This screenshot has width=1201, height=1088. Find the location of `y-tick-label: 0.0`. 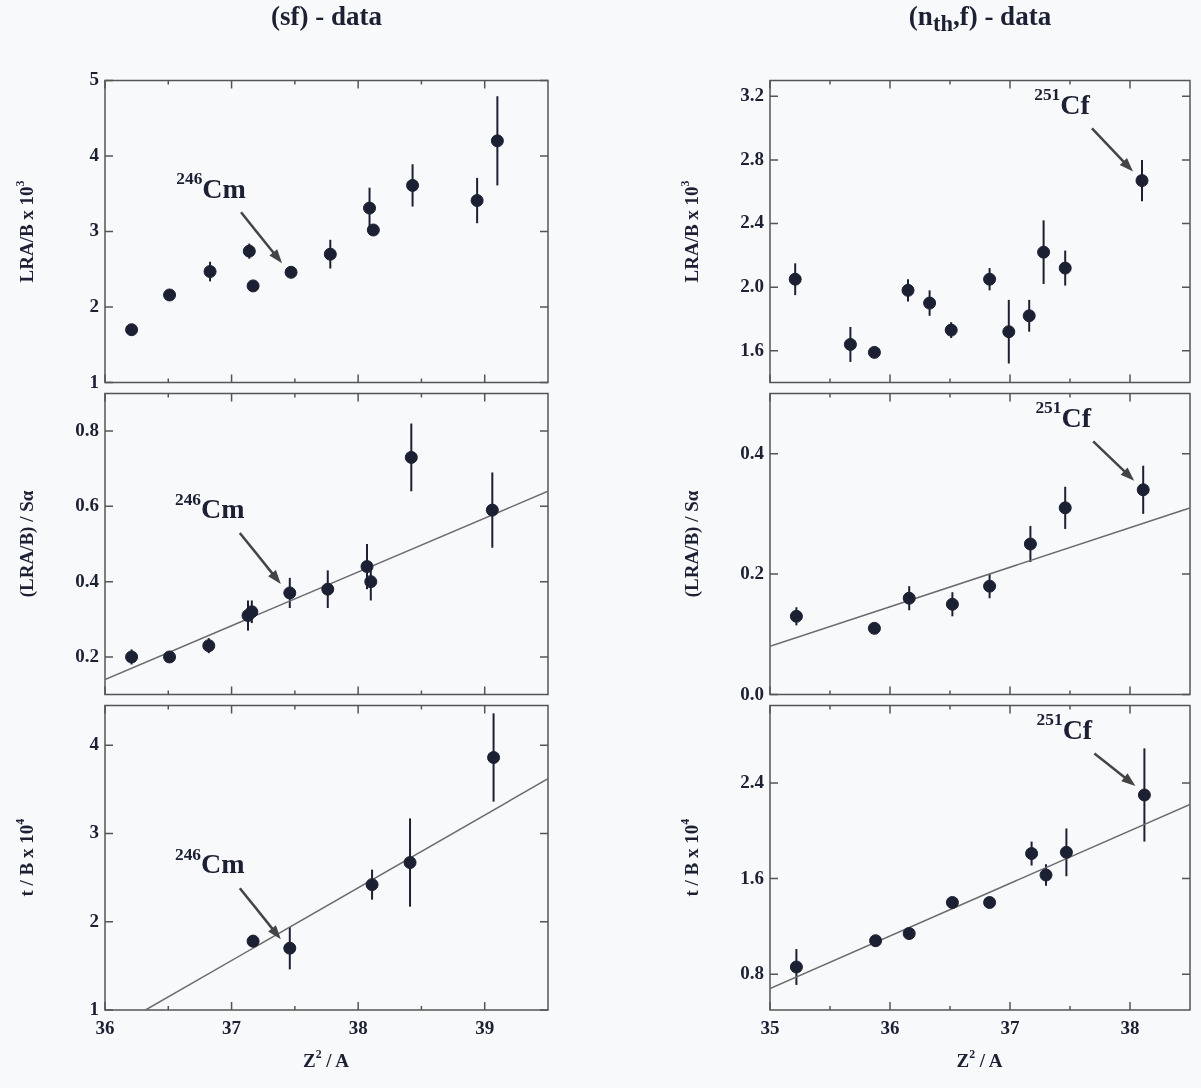

y-tick-label: 0.0 is located at coordinates (752, 693).